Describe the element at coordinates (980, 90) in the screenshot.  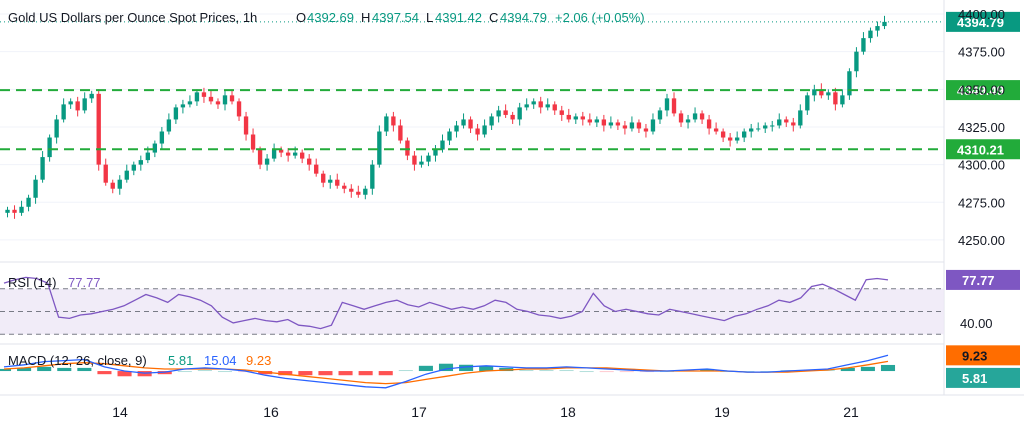
I see `level-tag-label: 4349.49` at that location.